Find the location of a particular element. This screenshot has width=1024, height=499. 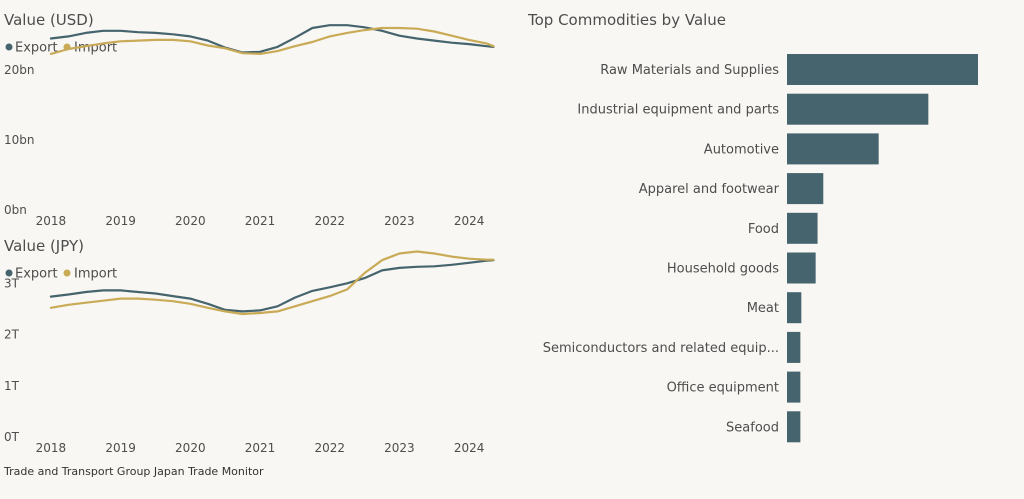

jpy-legend-import-marker is located at coordinates (67, 273).